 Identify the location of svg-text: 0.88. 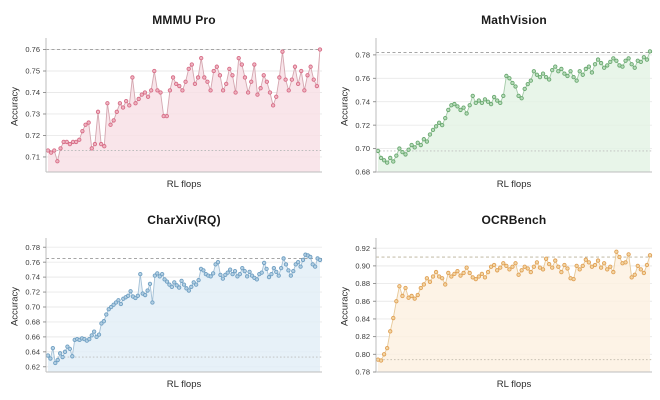
(362, 283).